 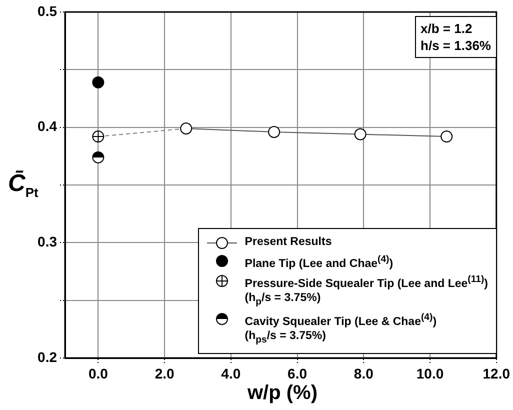 What do you see at coordinates (23, 185) in the screenshot?
I see `y-axis-title: C̄$_{Pt}$` at bounding box center [23, 185].